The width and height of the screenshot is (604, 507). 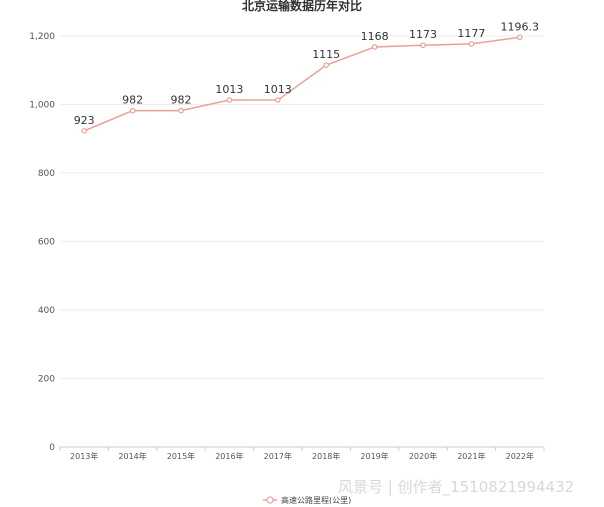 I want to click on y-tick-label: 600, so click(x=46, y=243).